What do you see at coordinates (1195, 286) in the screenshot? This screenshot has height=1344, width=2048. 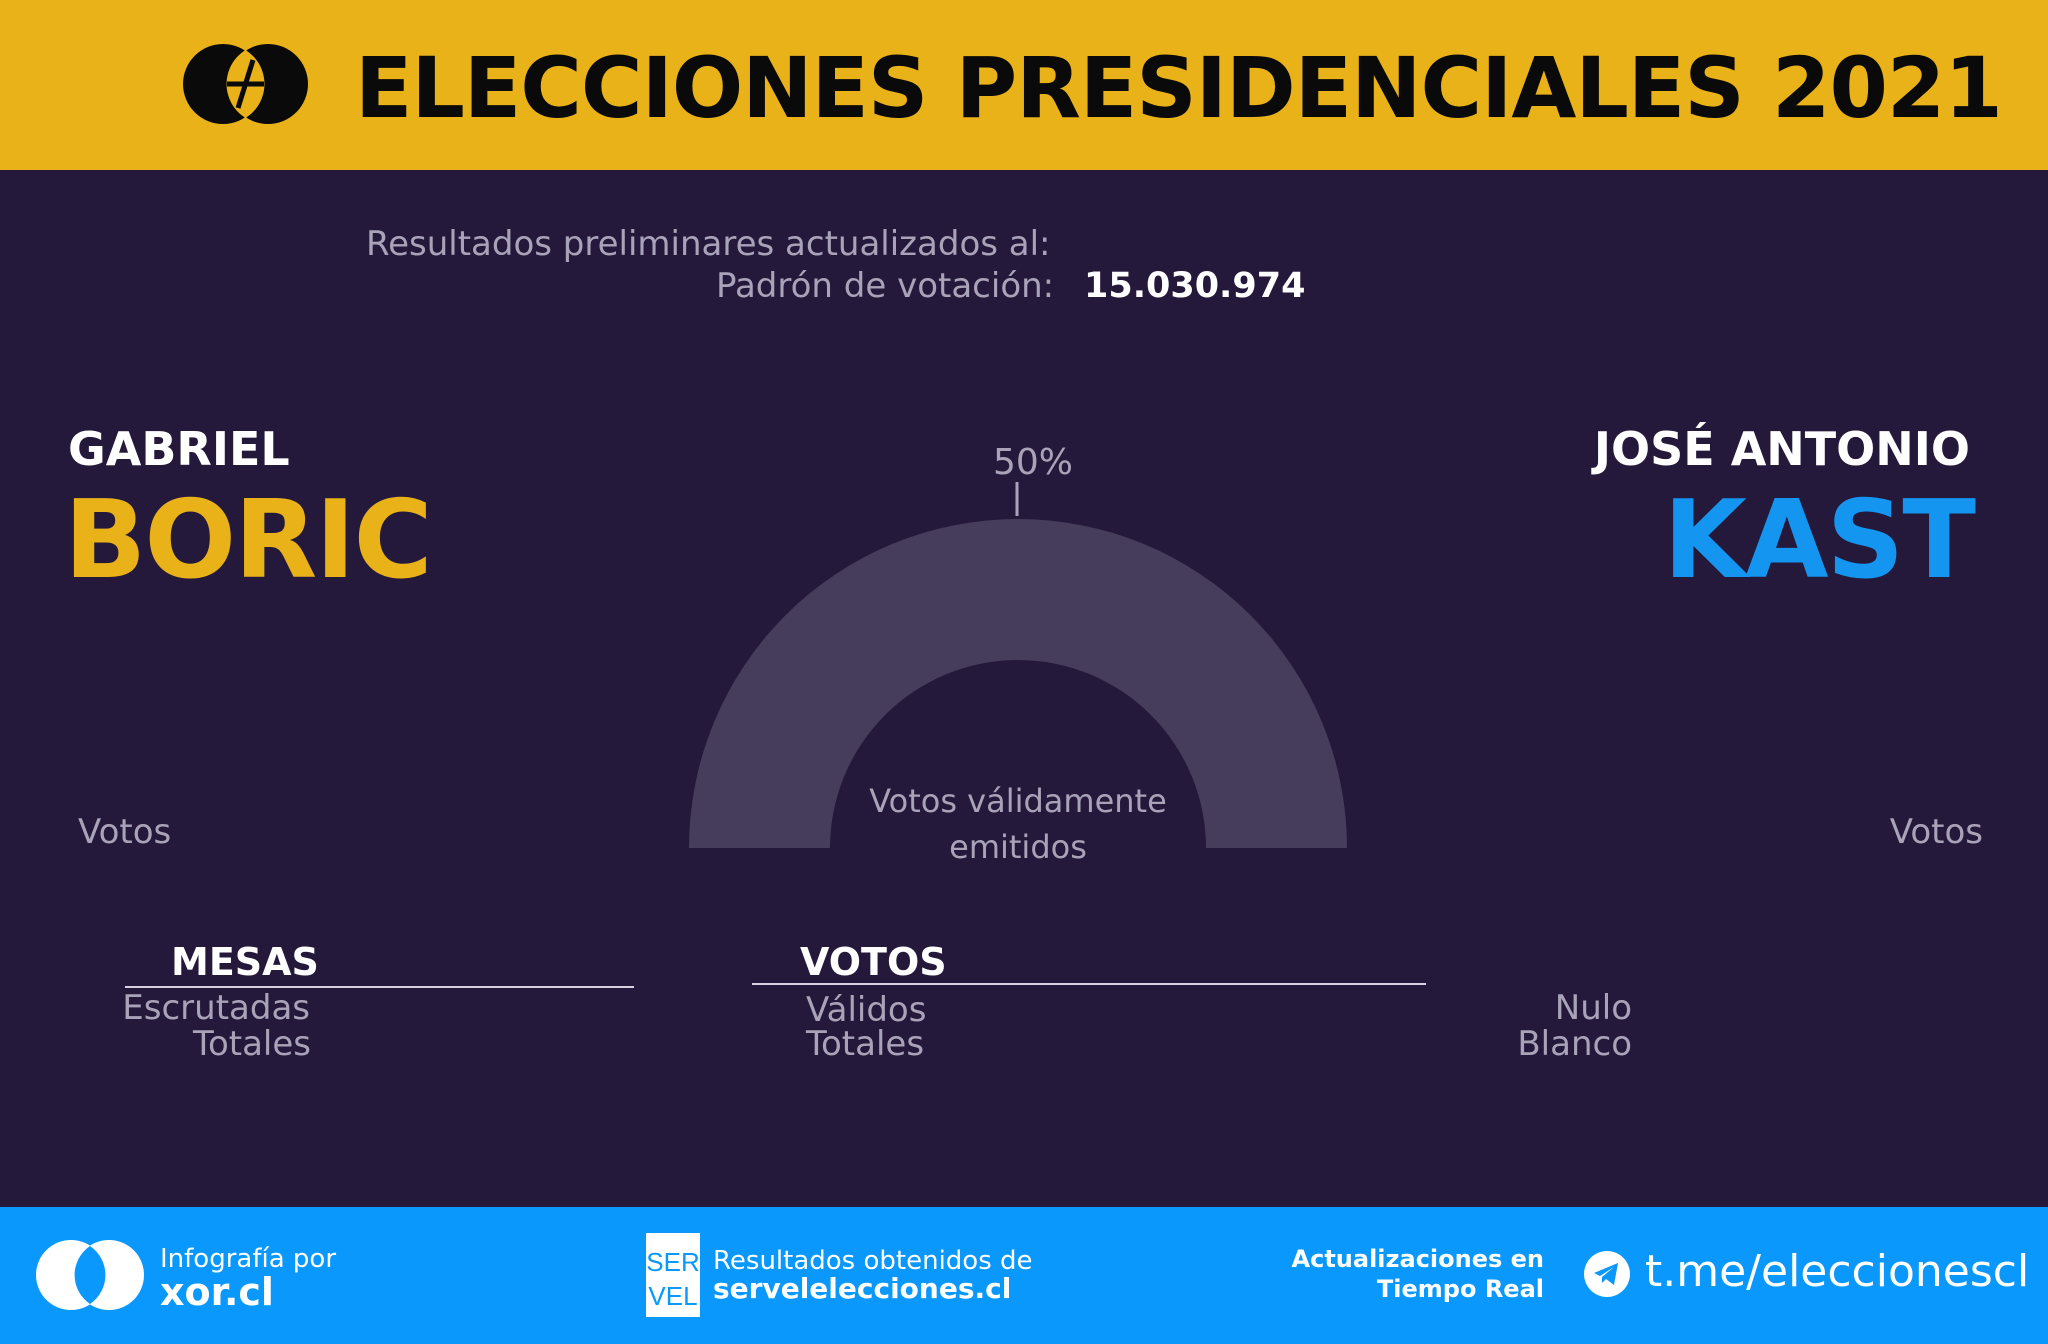 I see `padron-value: 15.030.974` at bounding box center [1195, 286].